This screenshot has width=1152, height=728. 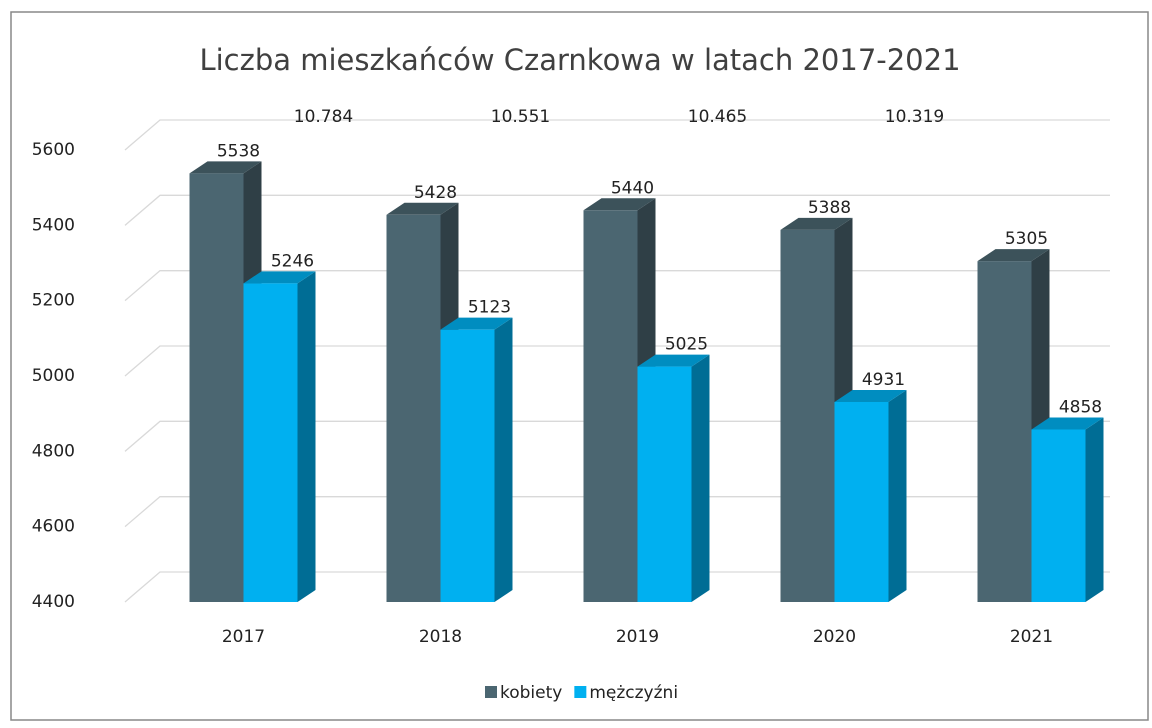 I want to click on value-label: 5428, so click(x=435, y=193).